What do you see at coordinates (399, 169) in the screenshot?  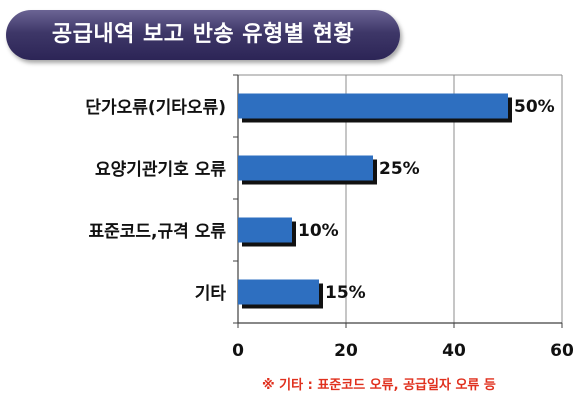 I see `data-label: 25%` at bounding box center [399, 169].